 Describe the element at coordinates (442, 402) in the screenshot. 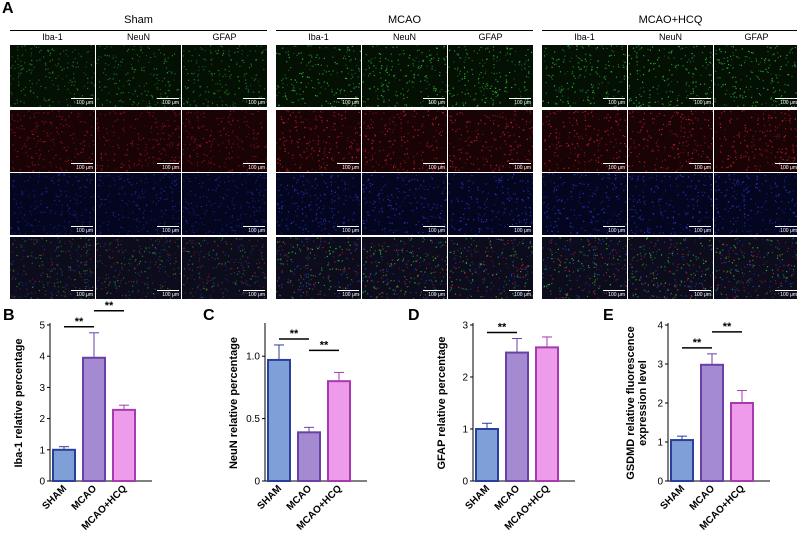

I see `y-axis-label: GFAP relative percentage` at that location.